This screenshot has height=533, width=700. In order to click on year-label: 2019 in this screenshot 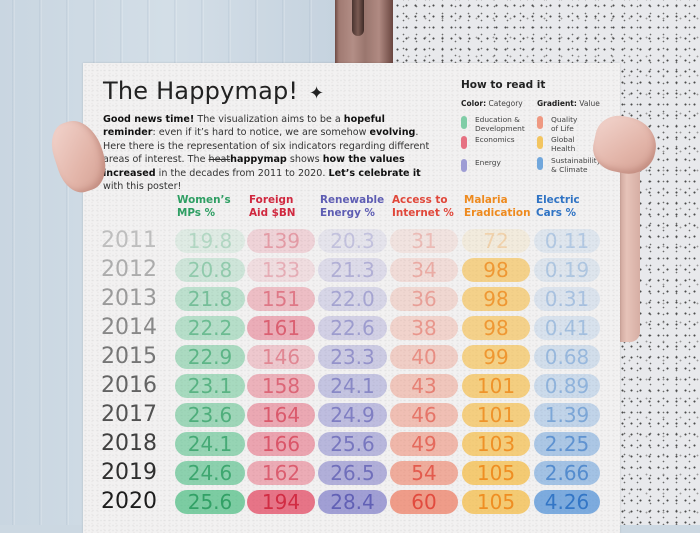, I will do `click(129, 472)`.